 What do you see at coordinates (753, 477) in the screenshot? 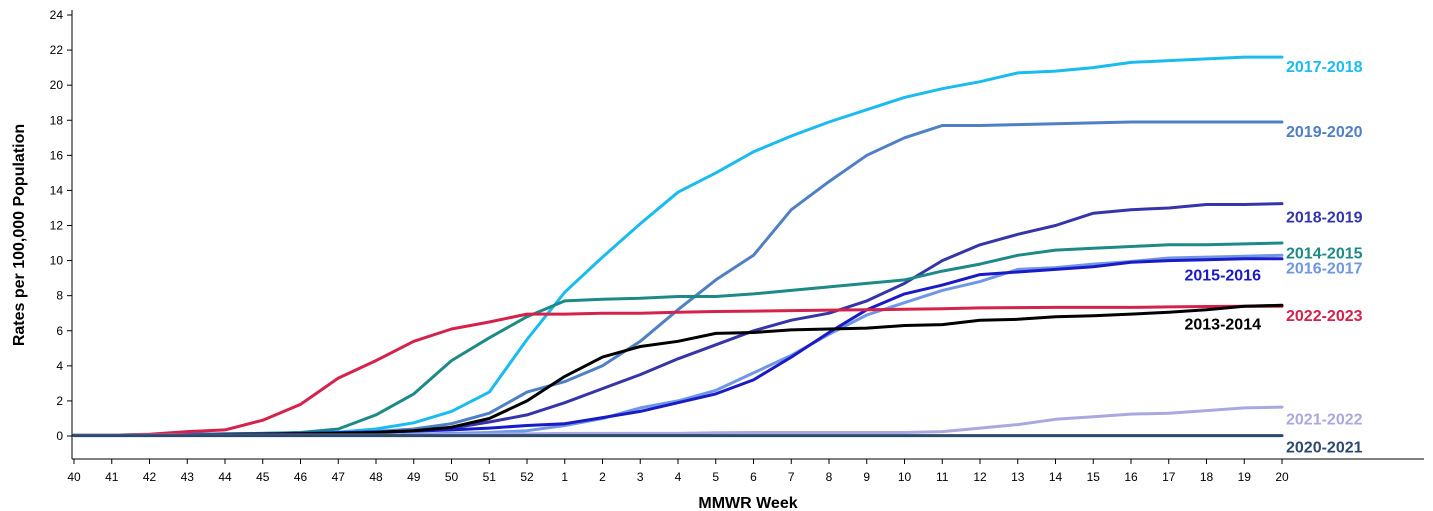
I see `x-tick-label: 6` at bounding box center [753, 477].